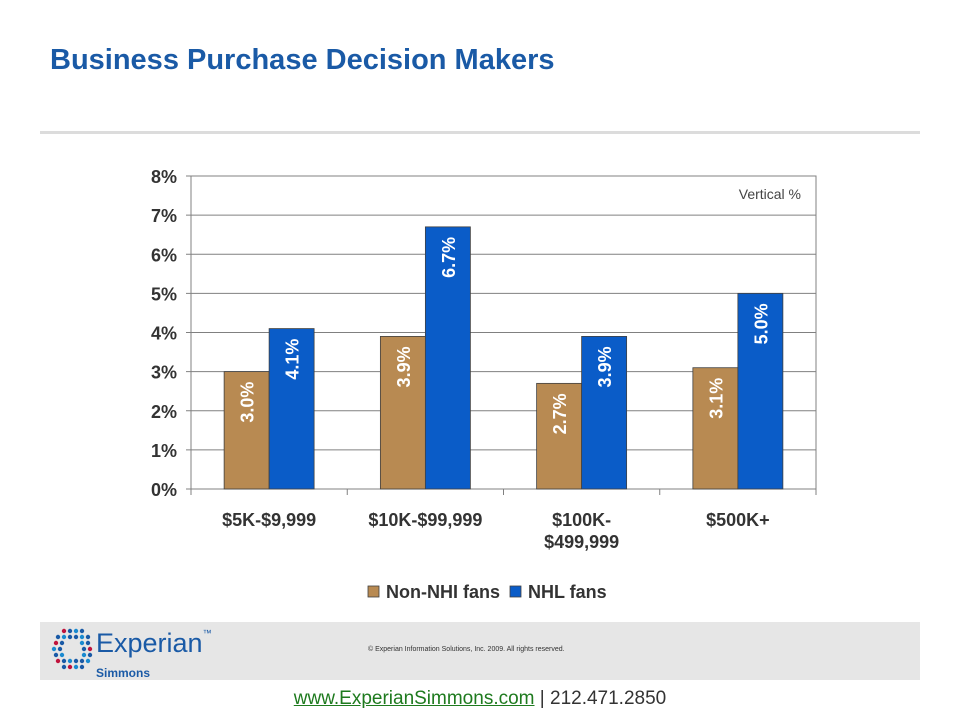 This screenshot has height=720, width=960. Describe the element at coordinates (449, 257) in the screenshot. I see `data-label: 6.7%` at that location.